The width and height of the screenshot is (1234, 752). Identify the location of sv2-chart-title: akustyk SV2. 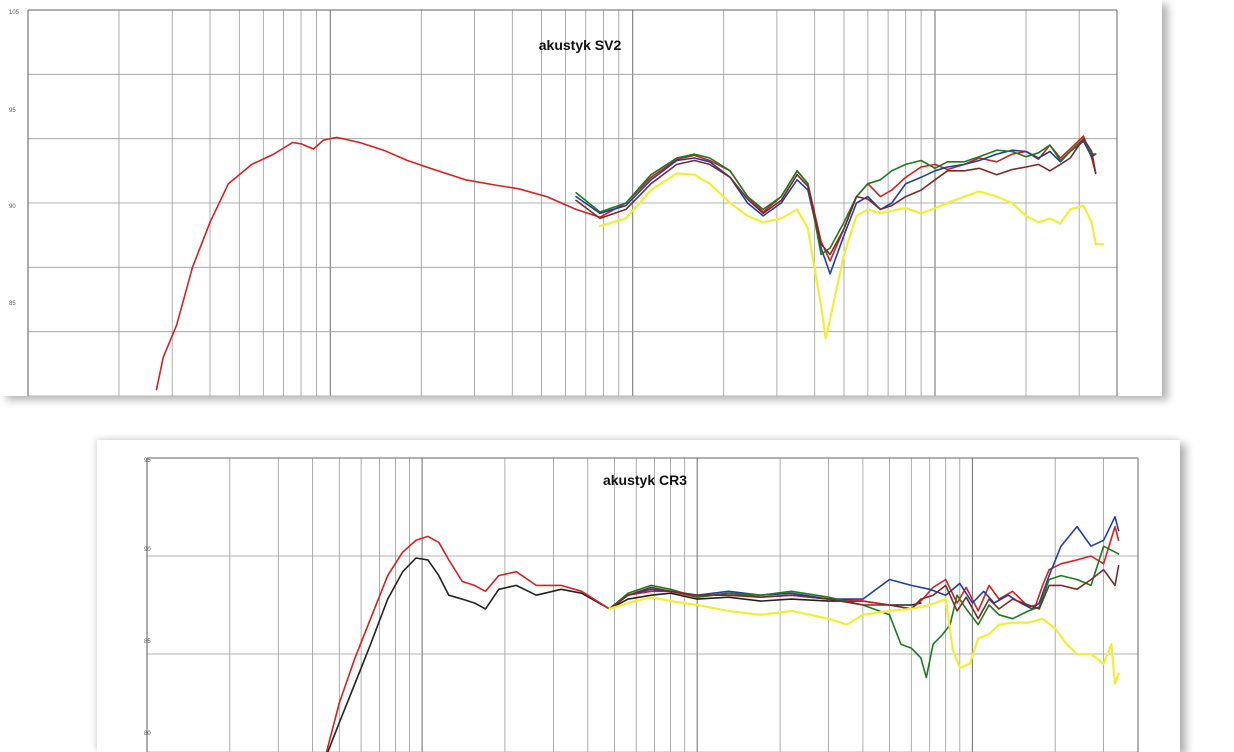
(580, 45).